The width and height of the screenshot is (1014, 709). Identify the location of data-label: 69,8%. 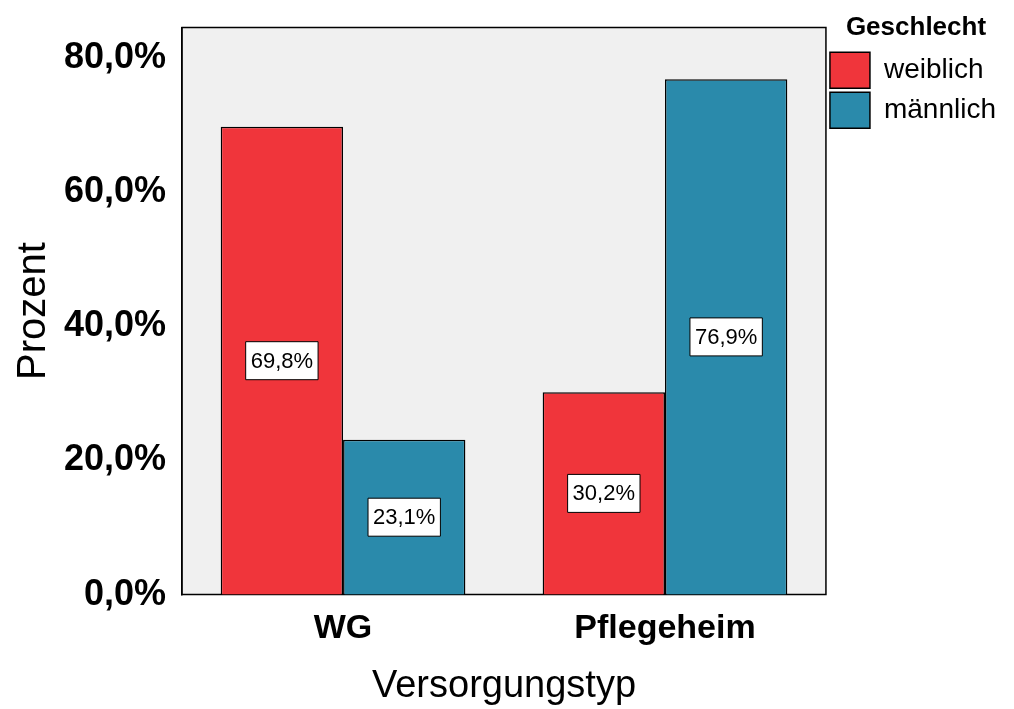
(282, 360).